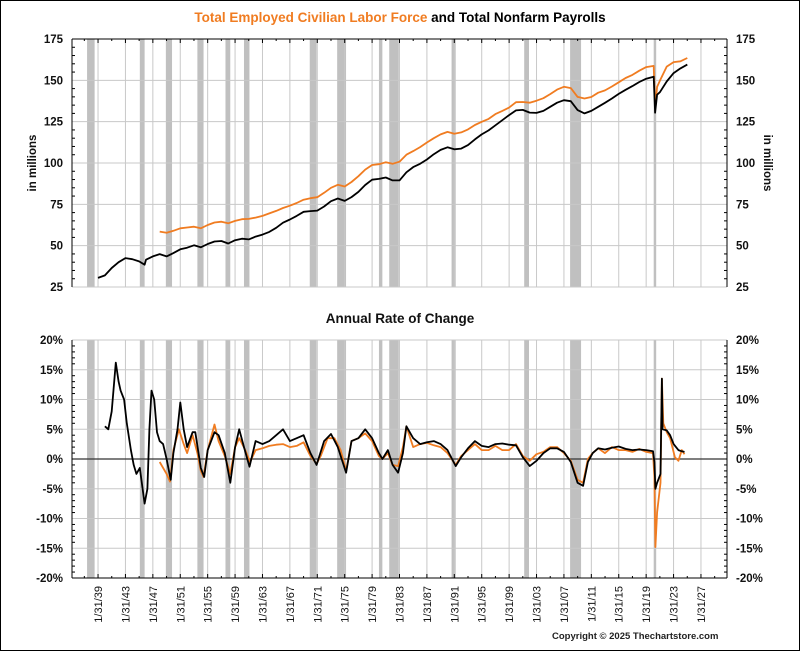 The height and width of the screenshot is (651, 800). Describe the element at coordinates (675, 604) in the screenshot. I see `x-tick-label: 1/31/23` at that location.